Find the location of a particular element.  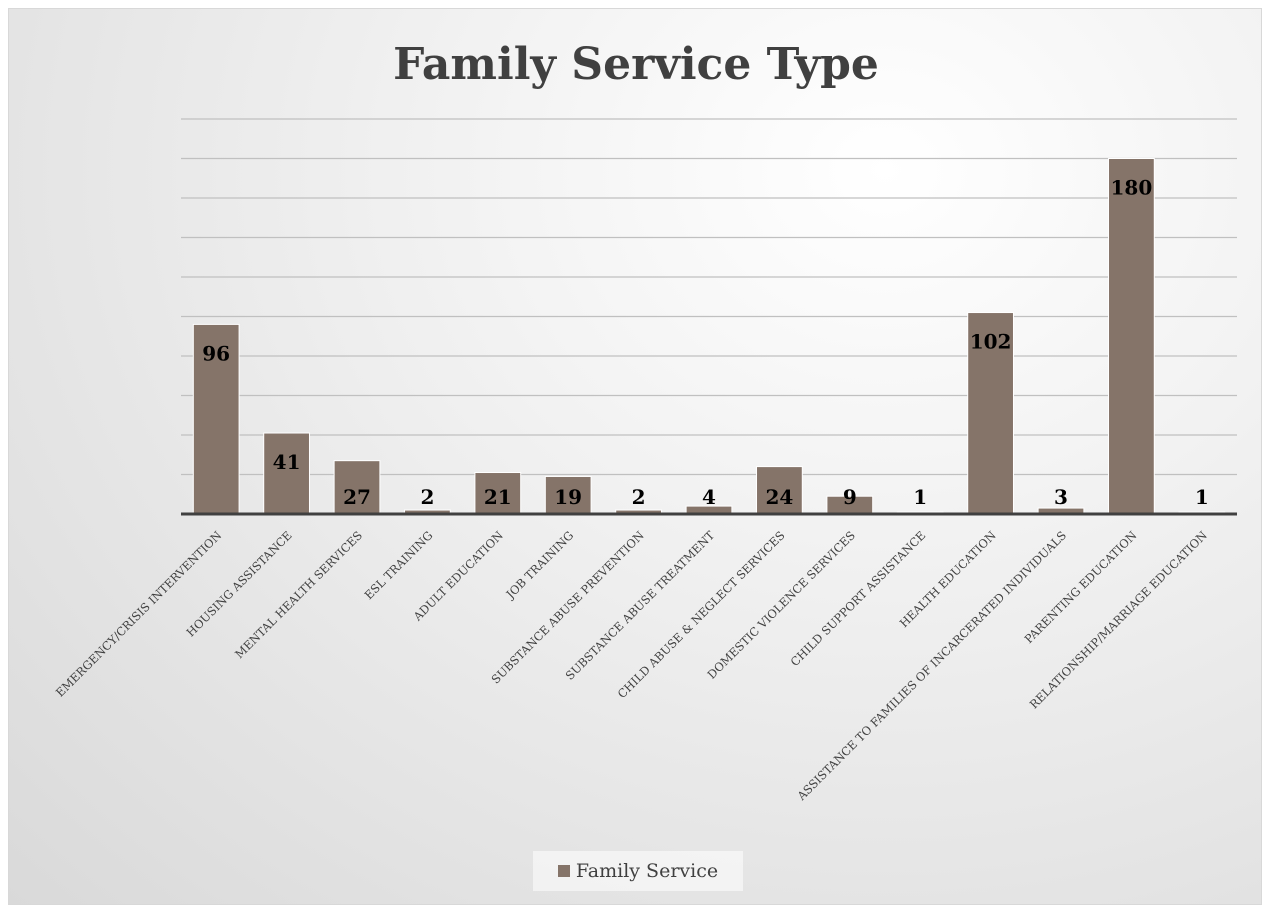

category-label: CHILD SUPPORT ASSISTANCE is located at coordinates (858, 598).